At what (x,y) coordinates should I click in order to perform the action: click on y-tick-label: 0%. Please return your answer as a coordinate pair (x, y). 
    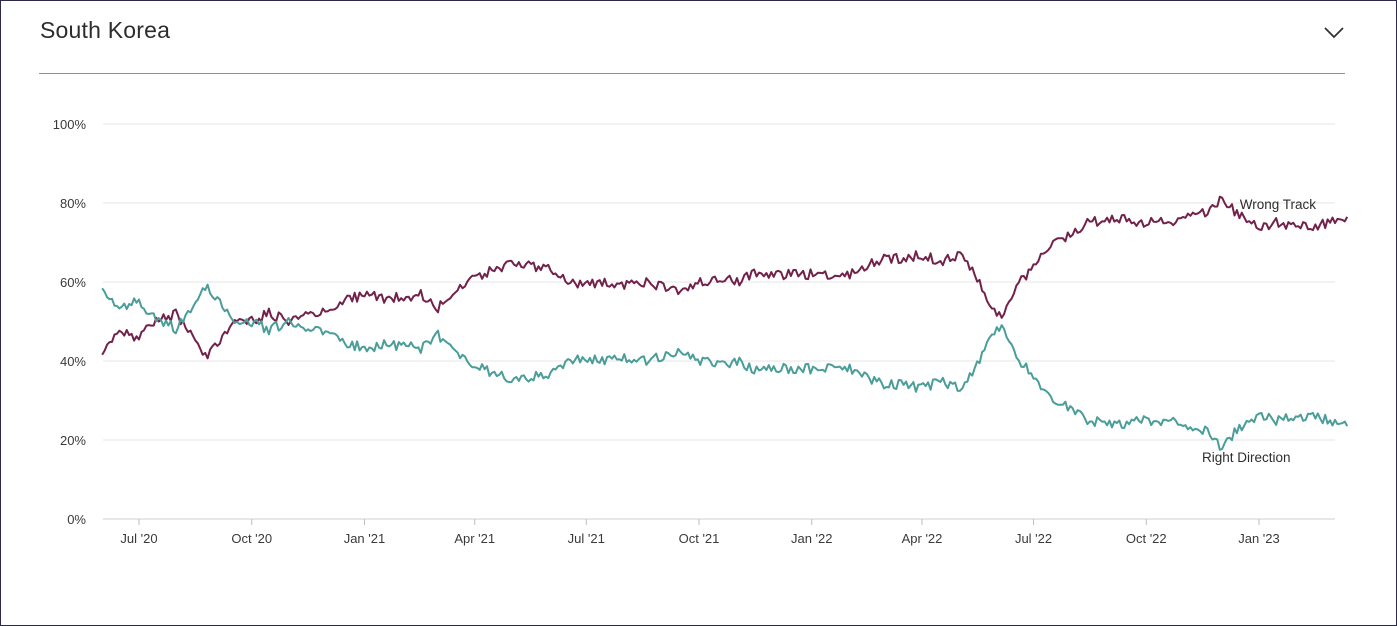
    Looking at the image, I should click on (76, 519).